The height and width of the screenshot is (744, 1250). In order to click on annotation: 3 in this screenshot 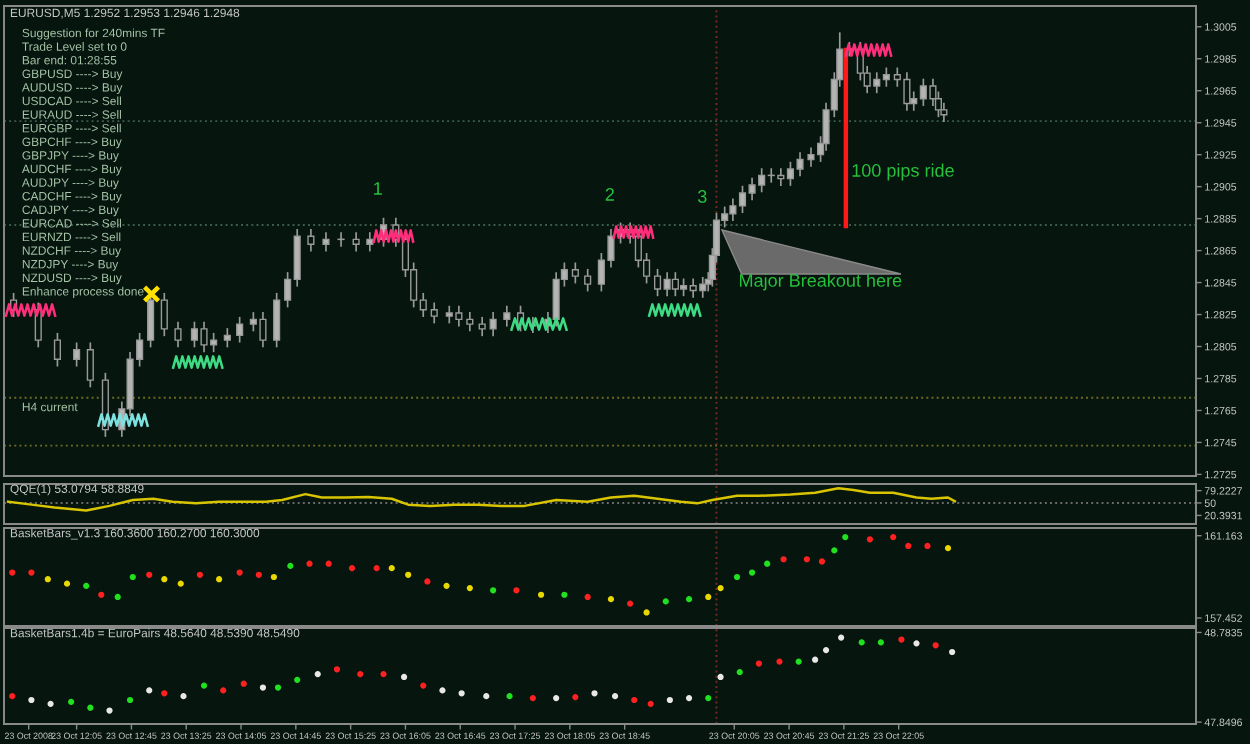, I will do `click(702, 196)`.